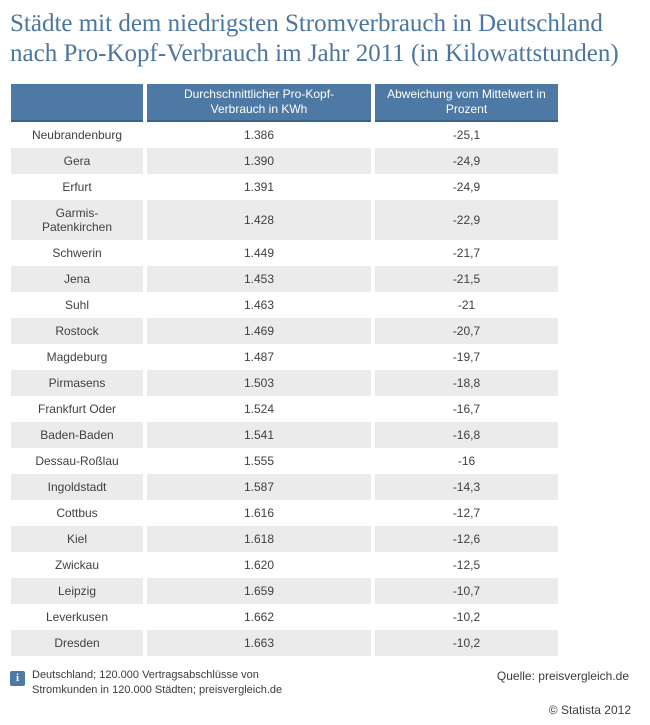 Image resolution: width=650 pixels, height=725 pixels. I want to click on deviation-cell: -12,6, so click(466, 539).